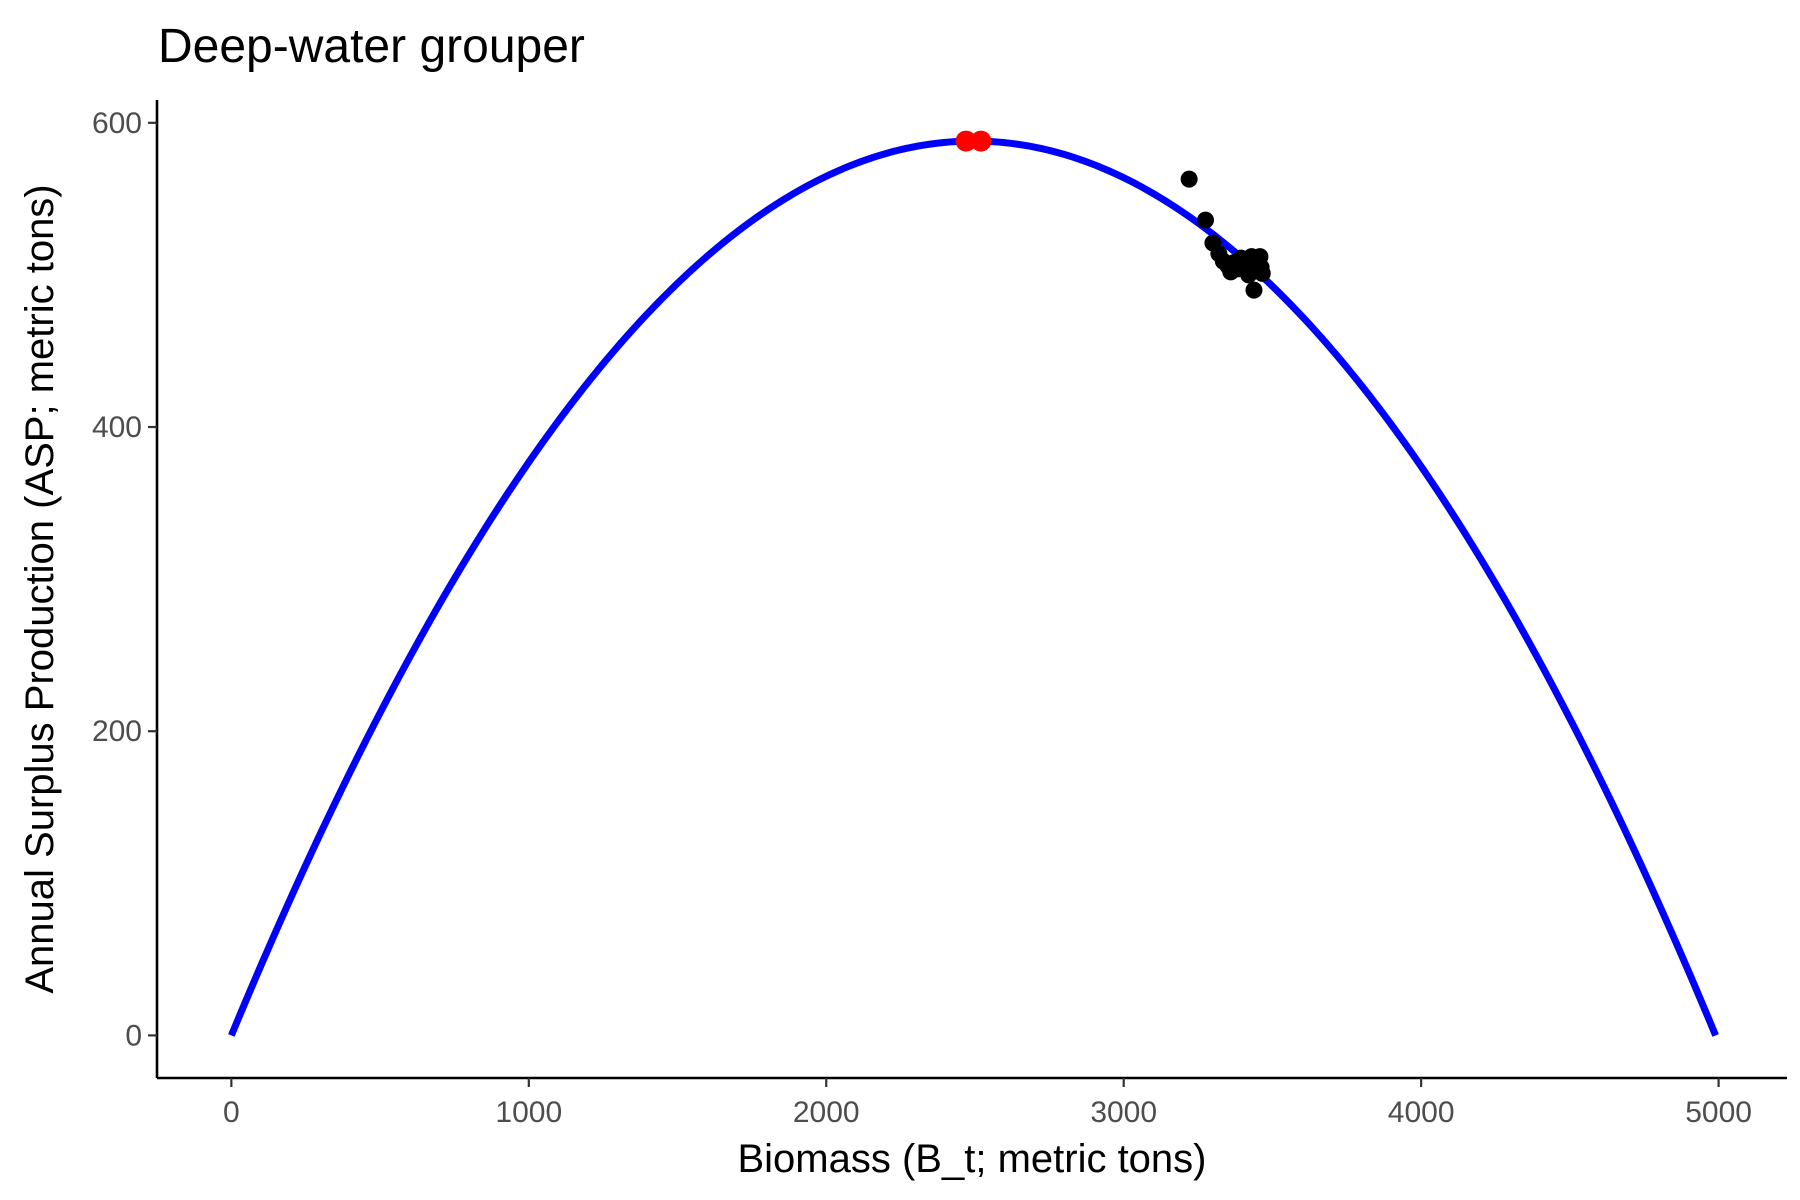 The height and width of the screenshot is (1200, 1800). Describe the element at coordinates (528, 1112) in the screenshot. I see `x-tick-label-1000: 1000` at that location.